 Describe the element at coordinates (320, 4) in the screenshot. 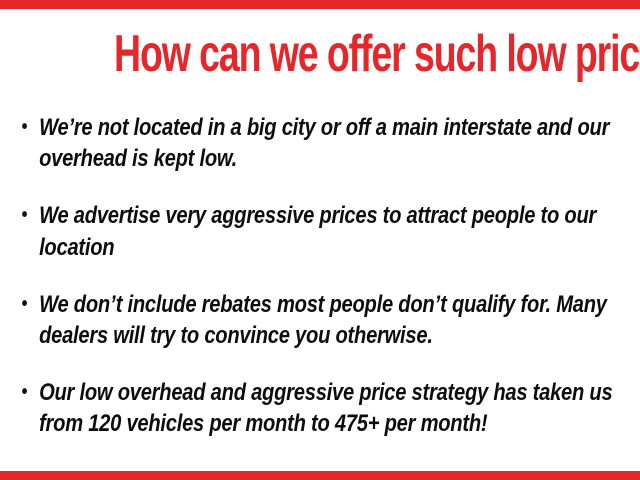

I see `top-accent-bar` at that location.